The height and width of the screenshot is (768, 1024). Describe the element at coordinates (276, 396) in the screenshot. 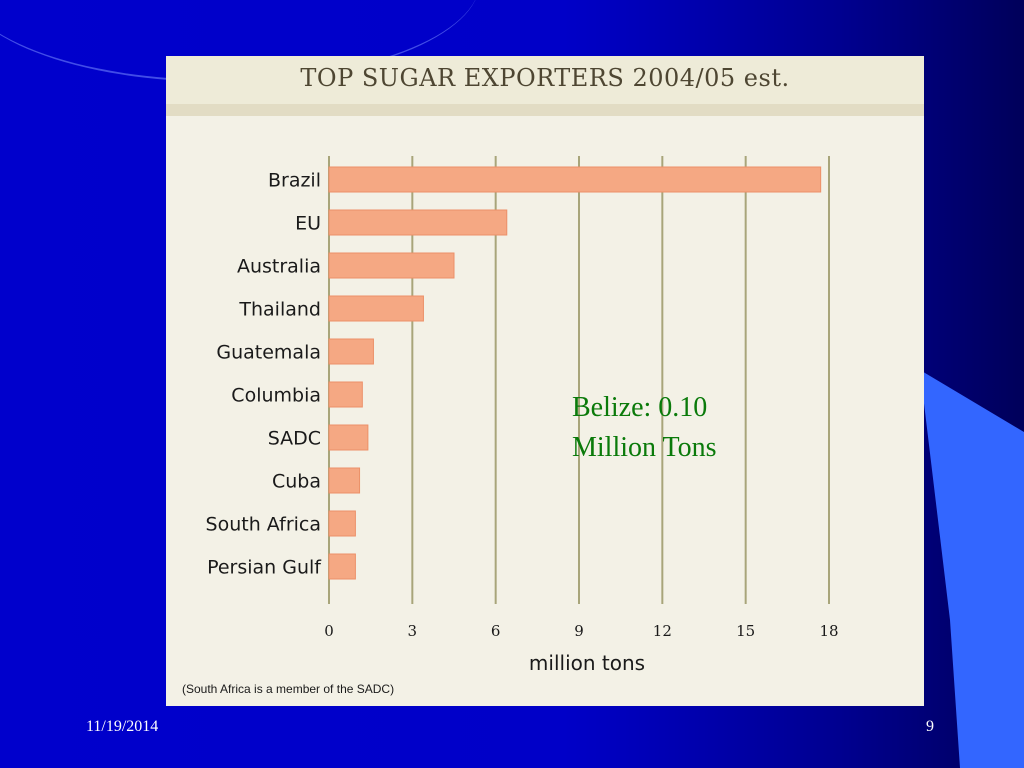

I see `category-label: Columbia` at that location.